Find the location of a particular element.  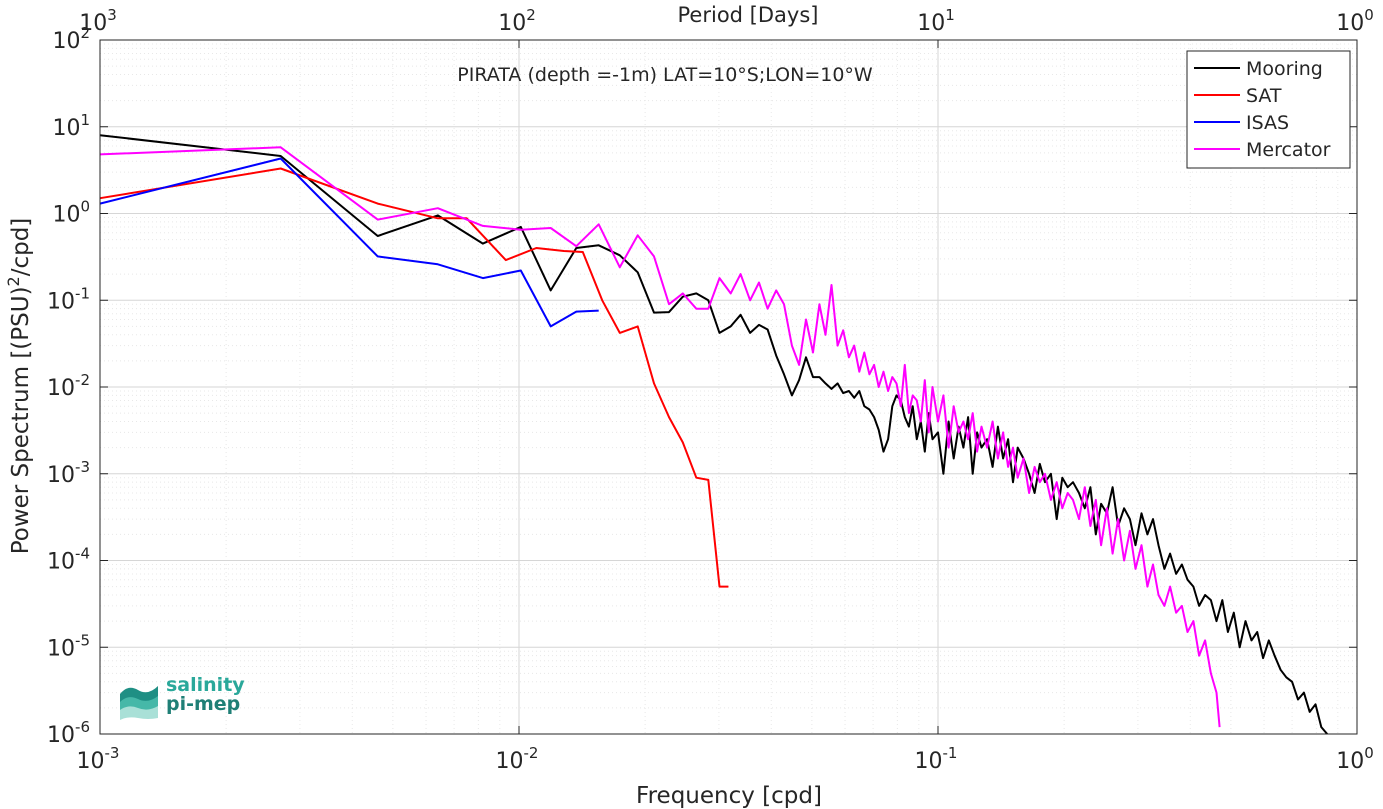

top-tick-label: 10¹ is located at coordinates (936, 21).